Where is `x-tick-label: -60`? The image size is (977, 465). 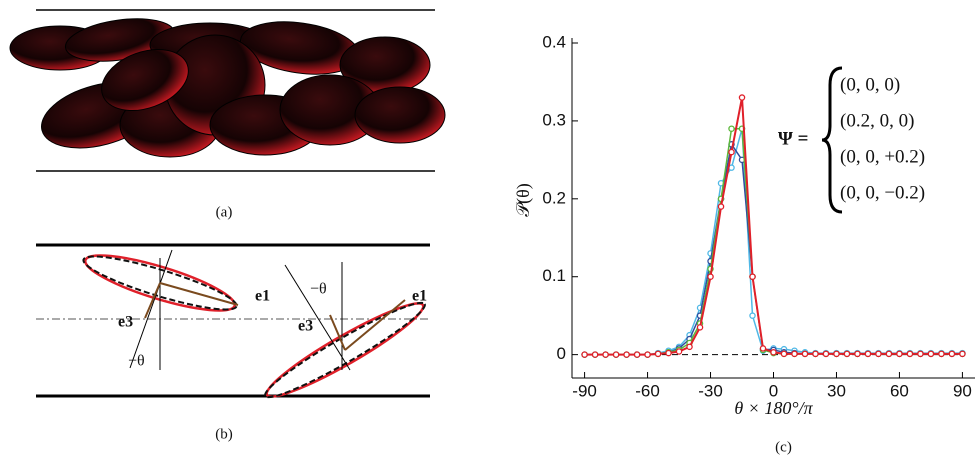
x-tick-label: -60 is located at coordinates (647, 390).